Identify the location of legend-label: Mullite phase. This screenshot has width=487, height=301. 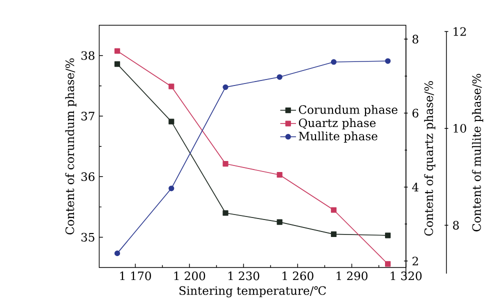
(338, 137).